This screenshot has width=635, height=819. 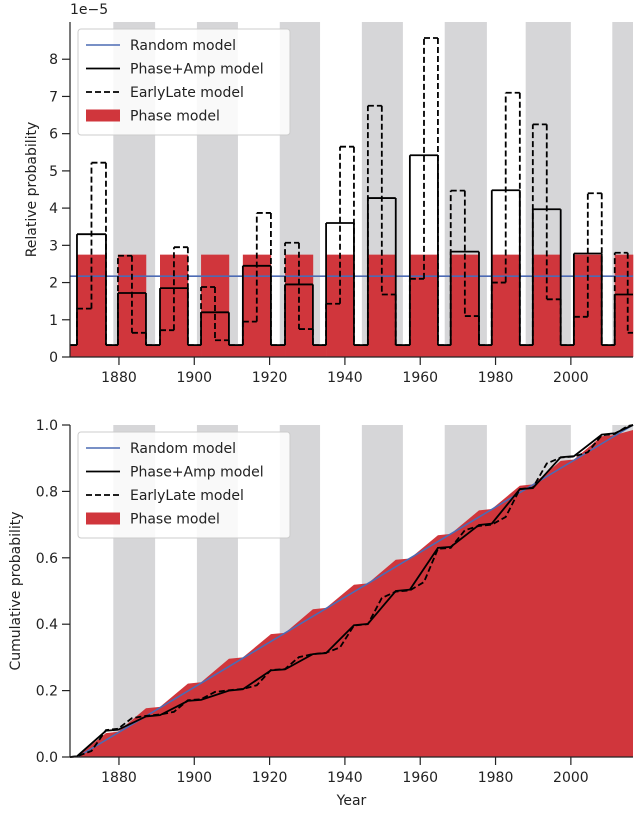 What do you see at coordinates (53, 246) in the screenshot?
I see `y-tick-label: 3` at bounding box center [53, 246].